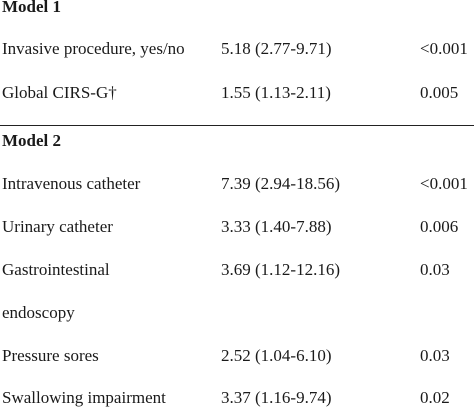  Describe the element at coordinates (56, 269) in the screenshot. I see `variable-name: Gastrointestinal` at that location.